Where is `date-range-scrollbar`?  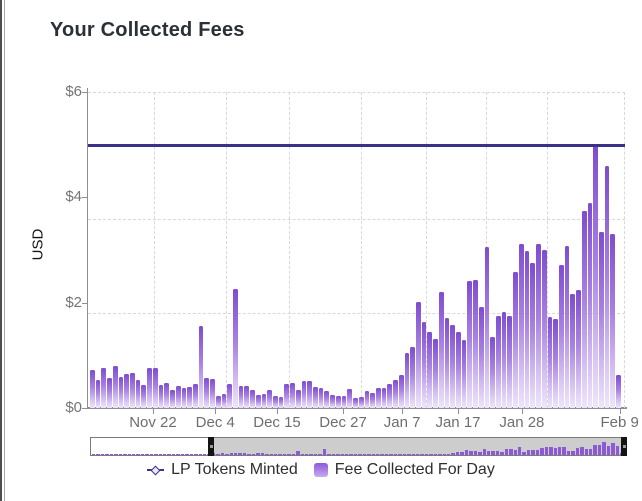 date-range-scrollbar is located at coordinates (358, 446).